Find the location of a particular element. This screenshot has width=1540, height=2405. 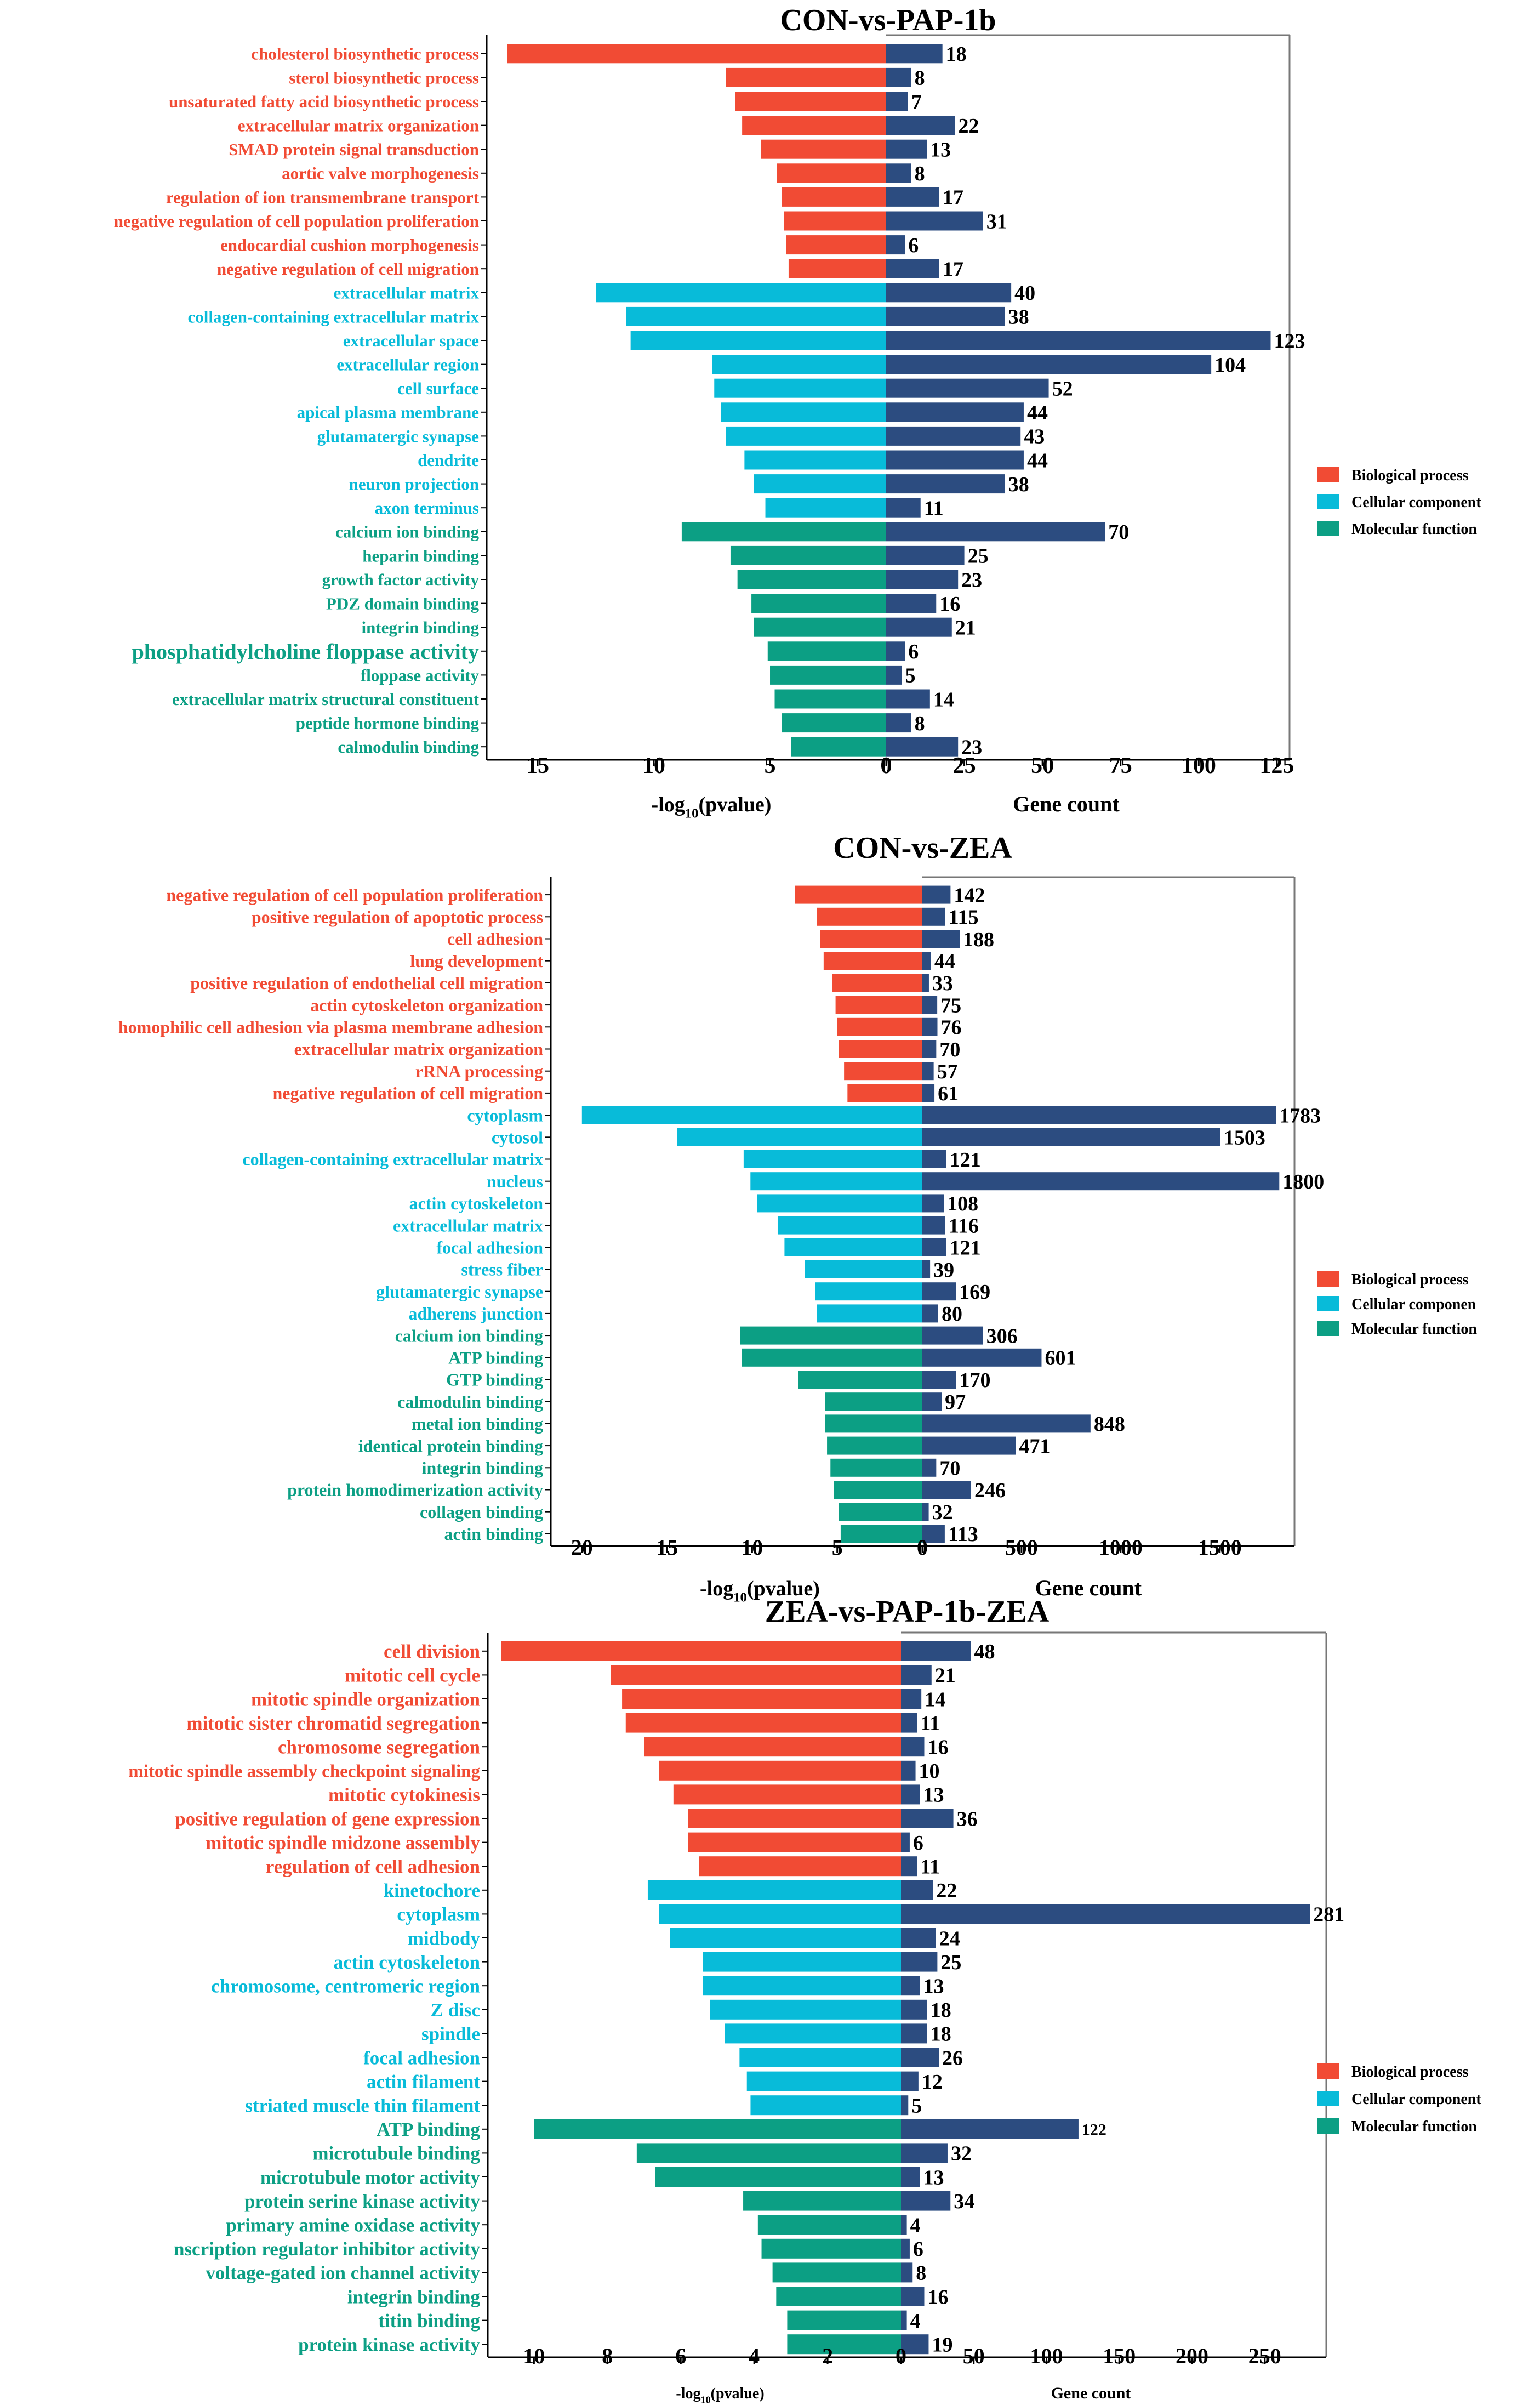

x-tick-label-left: 5 is located at coordinates (770, 765).